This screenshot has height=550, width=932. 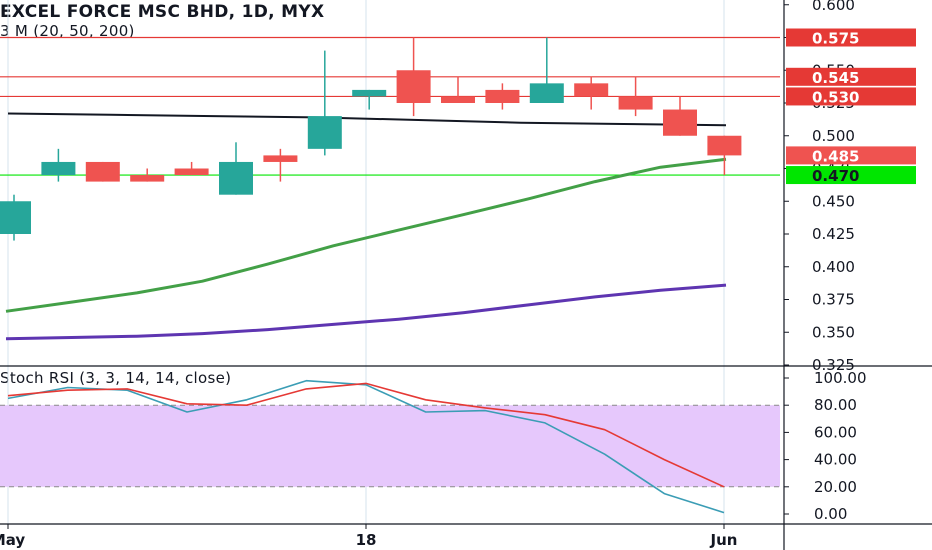 I want to click on price-level-badge: 0.485, so click(x=851, y=155).